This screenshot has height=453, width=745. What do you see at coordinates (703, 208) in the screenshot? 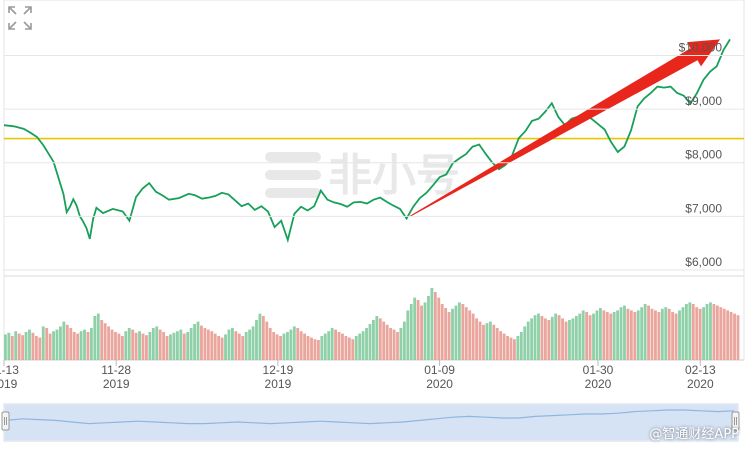
I see `y-tick-label: $7,000` at bounding box center [703, 208].